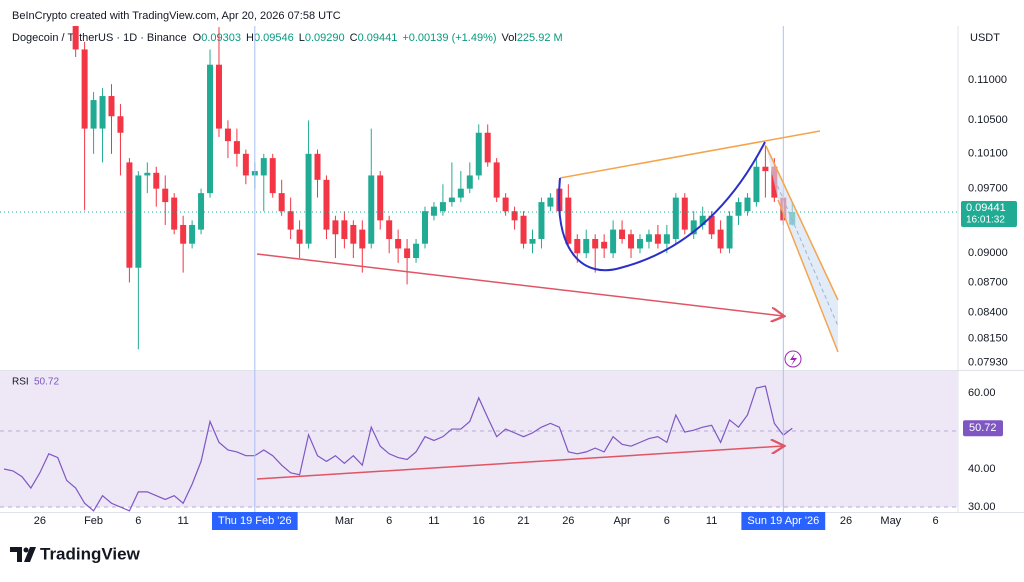 This screenshot has width=1024, height=582. Describe the element at coordinates (982, 507) in the screenshot. I see `y-tick-label: 30.00` at that location.